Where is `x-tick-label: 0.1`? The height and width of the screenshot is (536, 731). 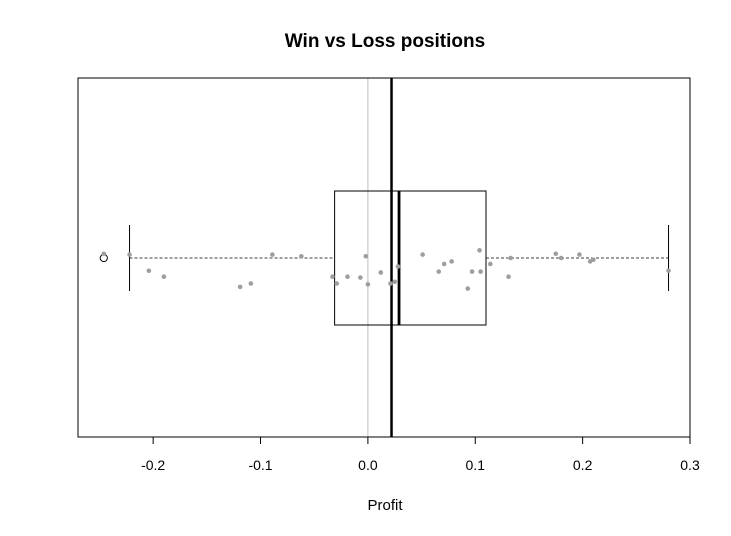 x-tick-label: 0.1 is located at coordinates (476, 465).